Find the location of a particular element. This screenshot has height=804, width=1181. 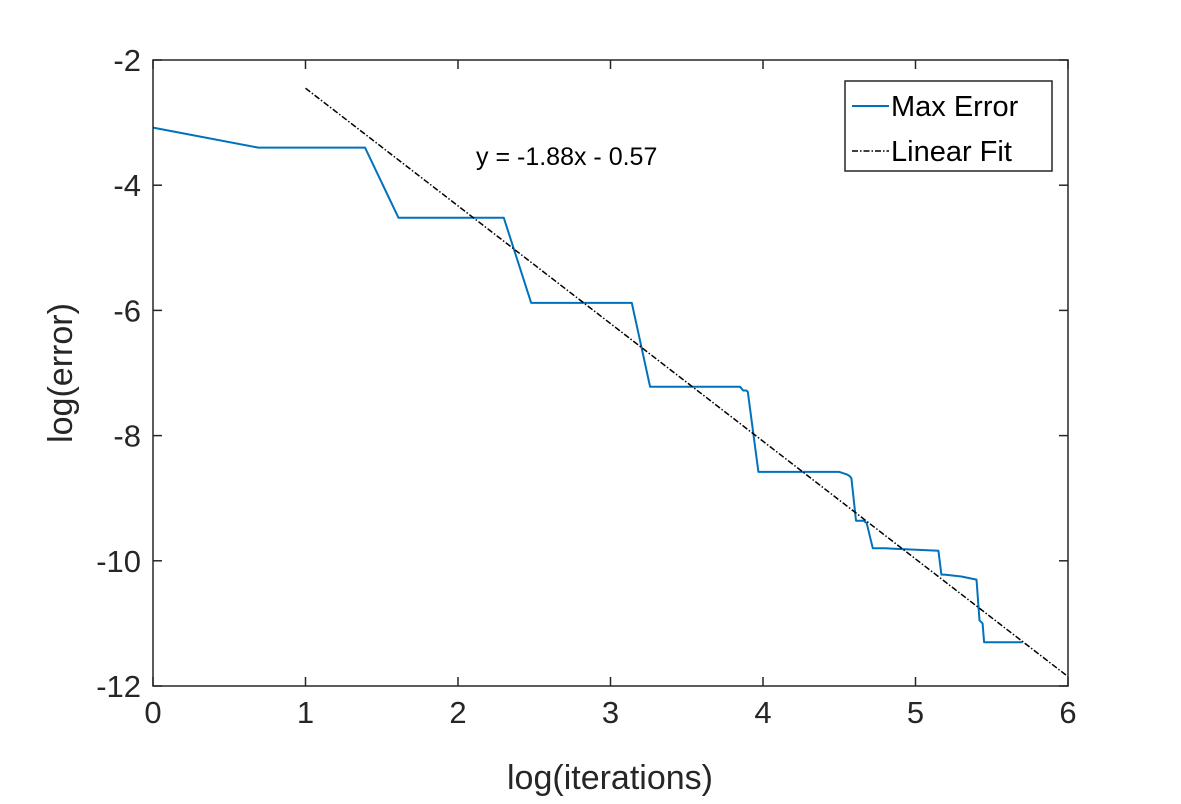

y-tick-label: -8 is located at coordinates (127, 436).